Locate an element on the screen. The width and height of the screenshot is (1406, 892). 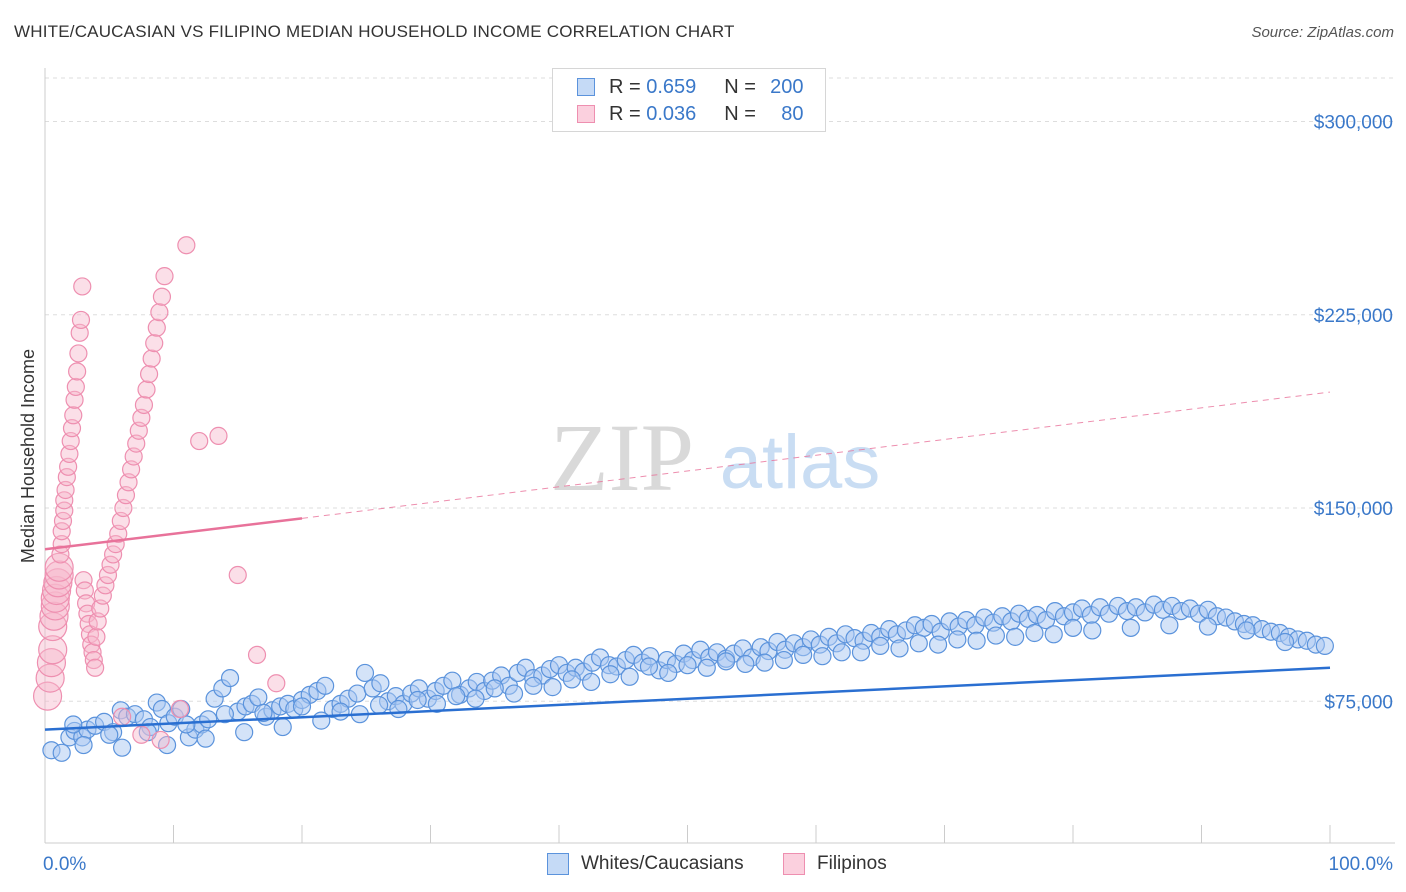
y-tick-label: $150,000 is located at coordinates (1353, 509).